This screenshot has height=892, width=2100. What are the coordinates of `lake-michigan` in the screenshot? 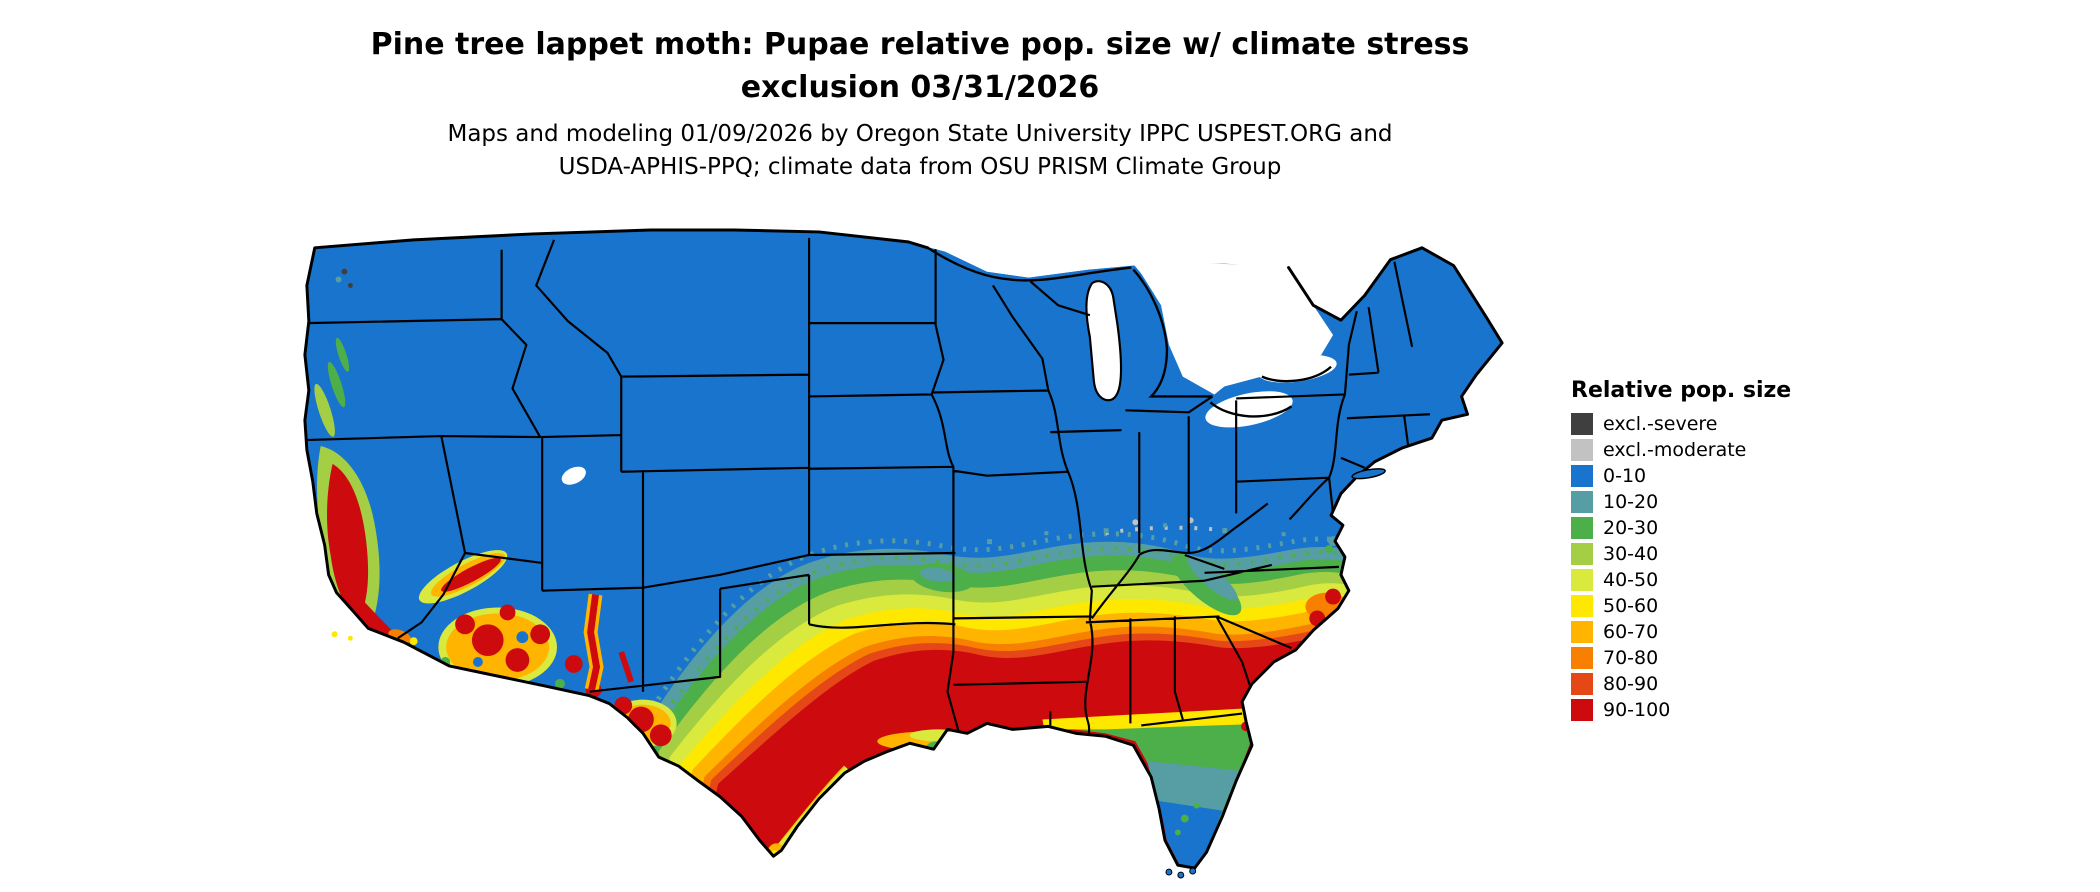 It's located at (1104, 341).